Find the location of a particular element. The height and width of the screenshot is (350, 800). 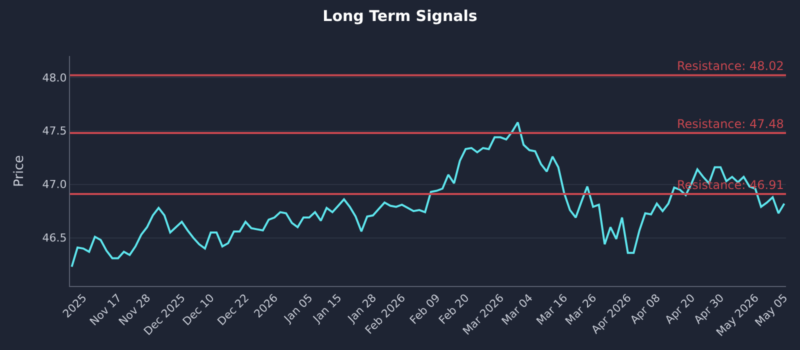

ref-line-label: Resistance: 48.02 is located at coordinates (730, 66).